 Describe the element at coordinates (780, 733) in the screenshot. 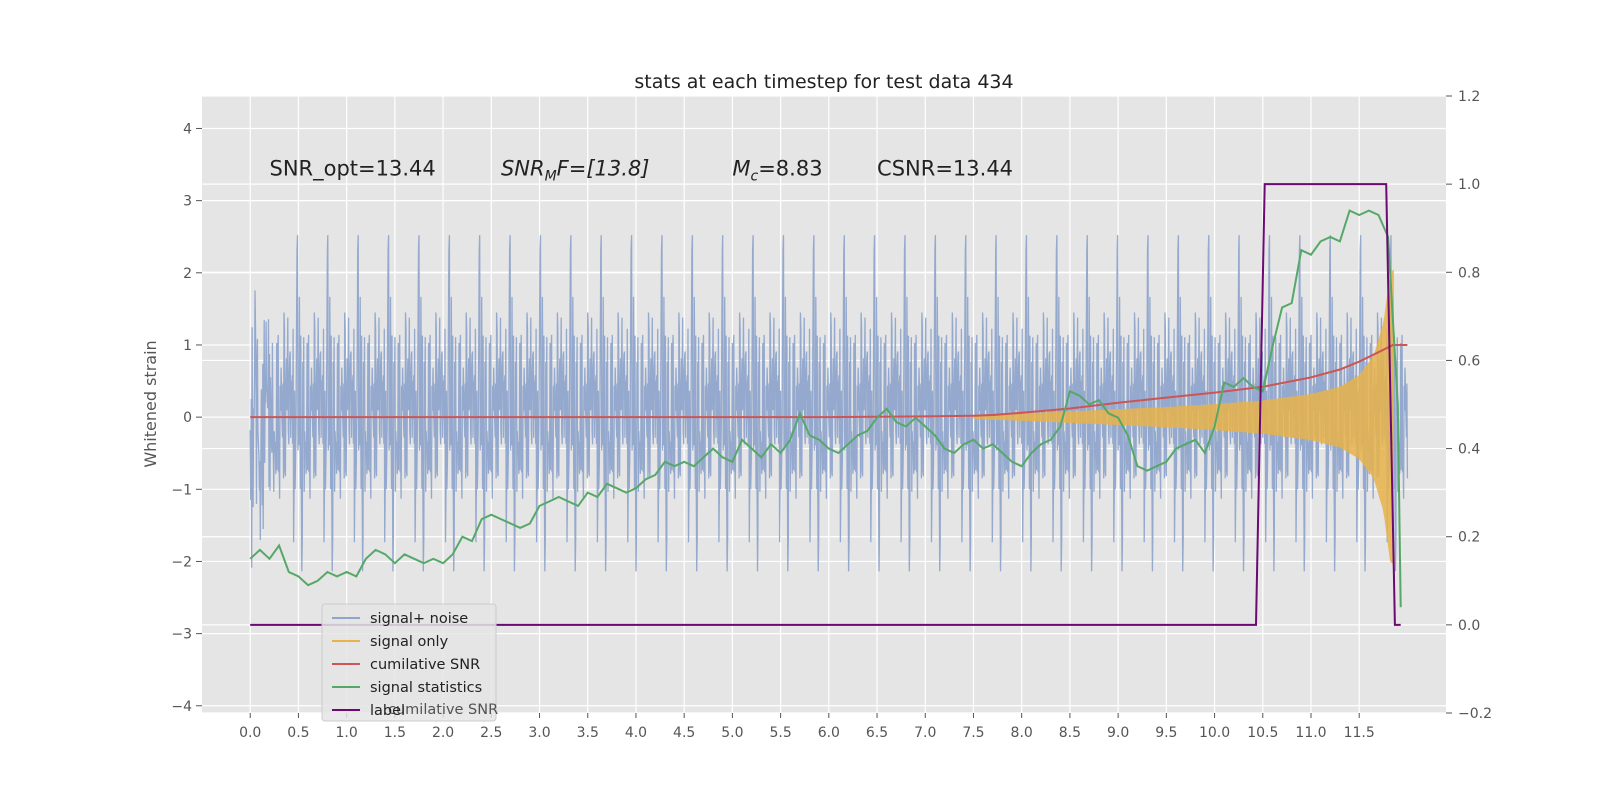

I see `x-tick-label-11: 5.5` at that location.